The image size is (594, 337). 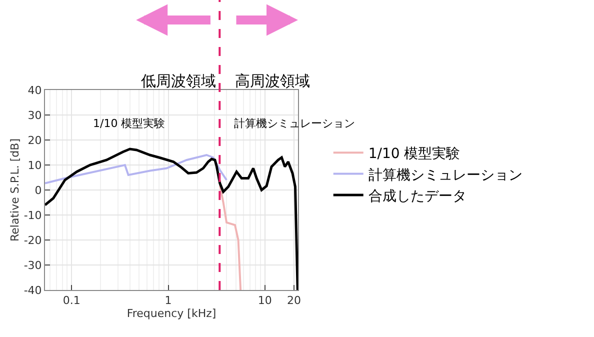 What do you see at coordinates (294, 123) in the screenshot?
I see `annotation: 計算機シミュレーション` at bounding box center [294, 123].